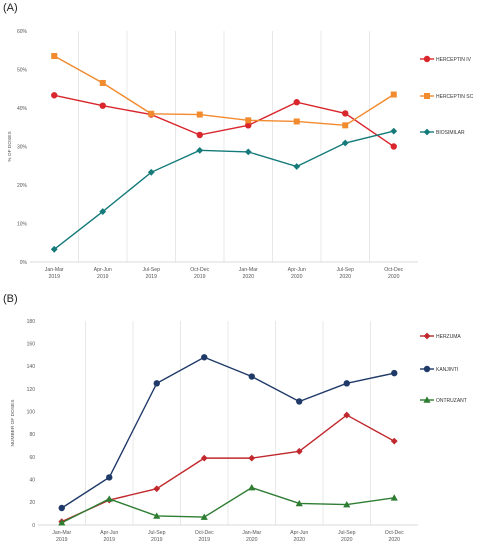  What do you see at coordinates (13, 423) in the screenshot?
I see `y-axis-label: NUMBER OF DOSES` at bounding box center [13, 423].